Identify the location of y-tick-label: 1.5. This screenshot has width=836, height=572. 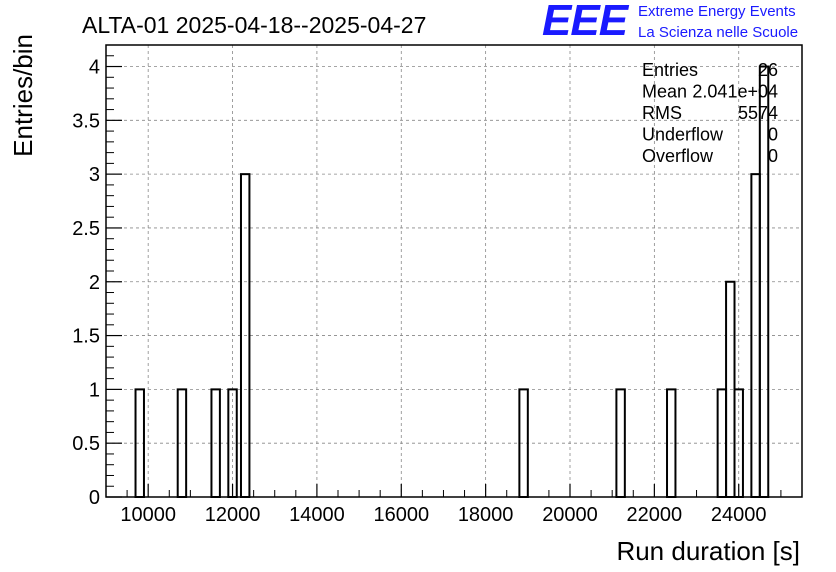
(86, 337).